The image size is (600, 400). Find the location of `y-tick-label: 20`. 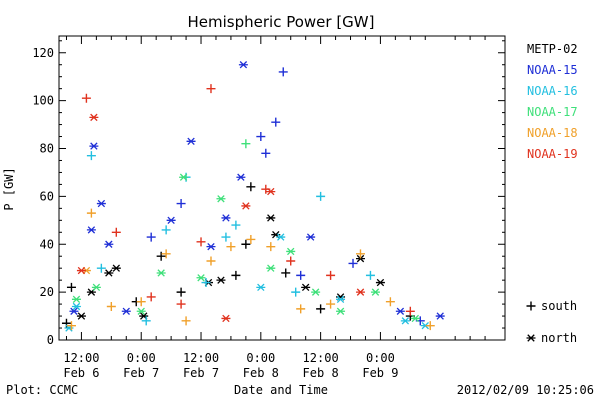

y-tick-label: 20 is located at coordinates (47, 292).